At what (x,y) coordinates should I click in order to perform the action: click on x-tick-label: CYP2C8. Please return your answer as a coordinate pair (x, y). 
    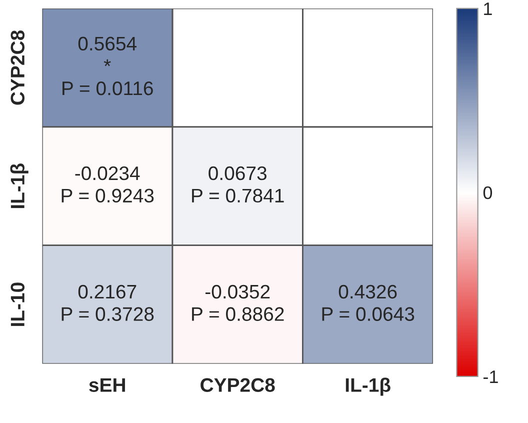
    Looking at the image, I should click on (237, 385).